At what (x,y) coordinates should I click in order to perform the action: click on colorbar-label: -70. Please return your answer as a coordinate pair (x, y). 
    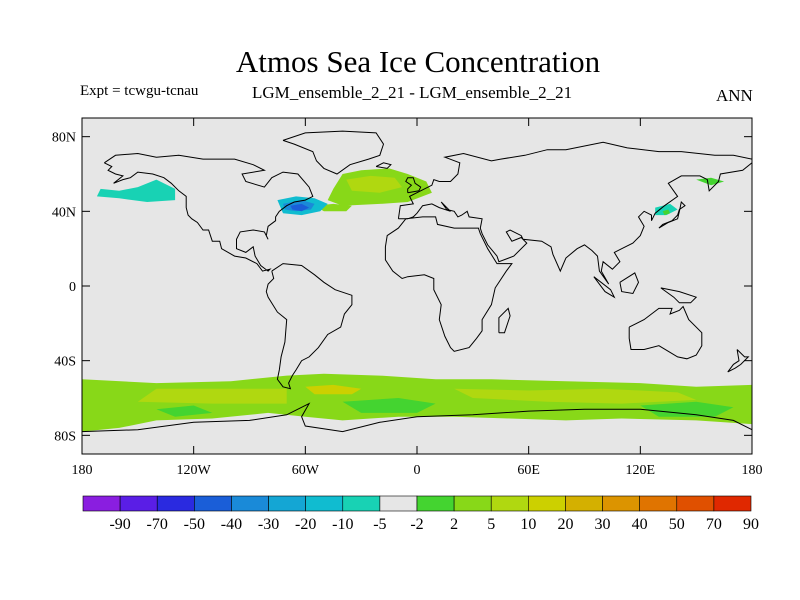
    Looking at the image, I should click on (157, 524).